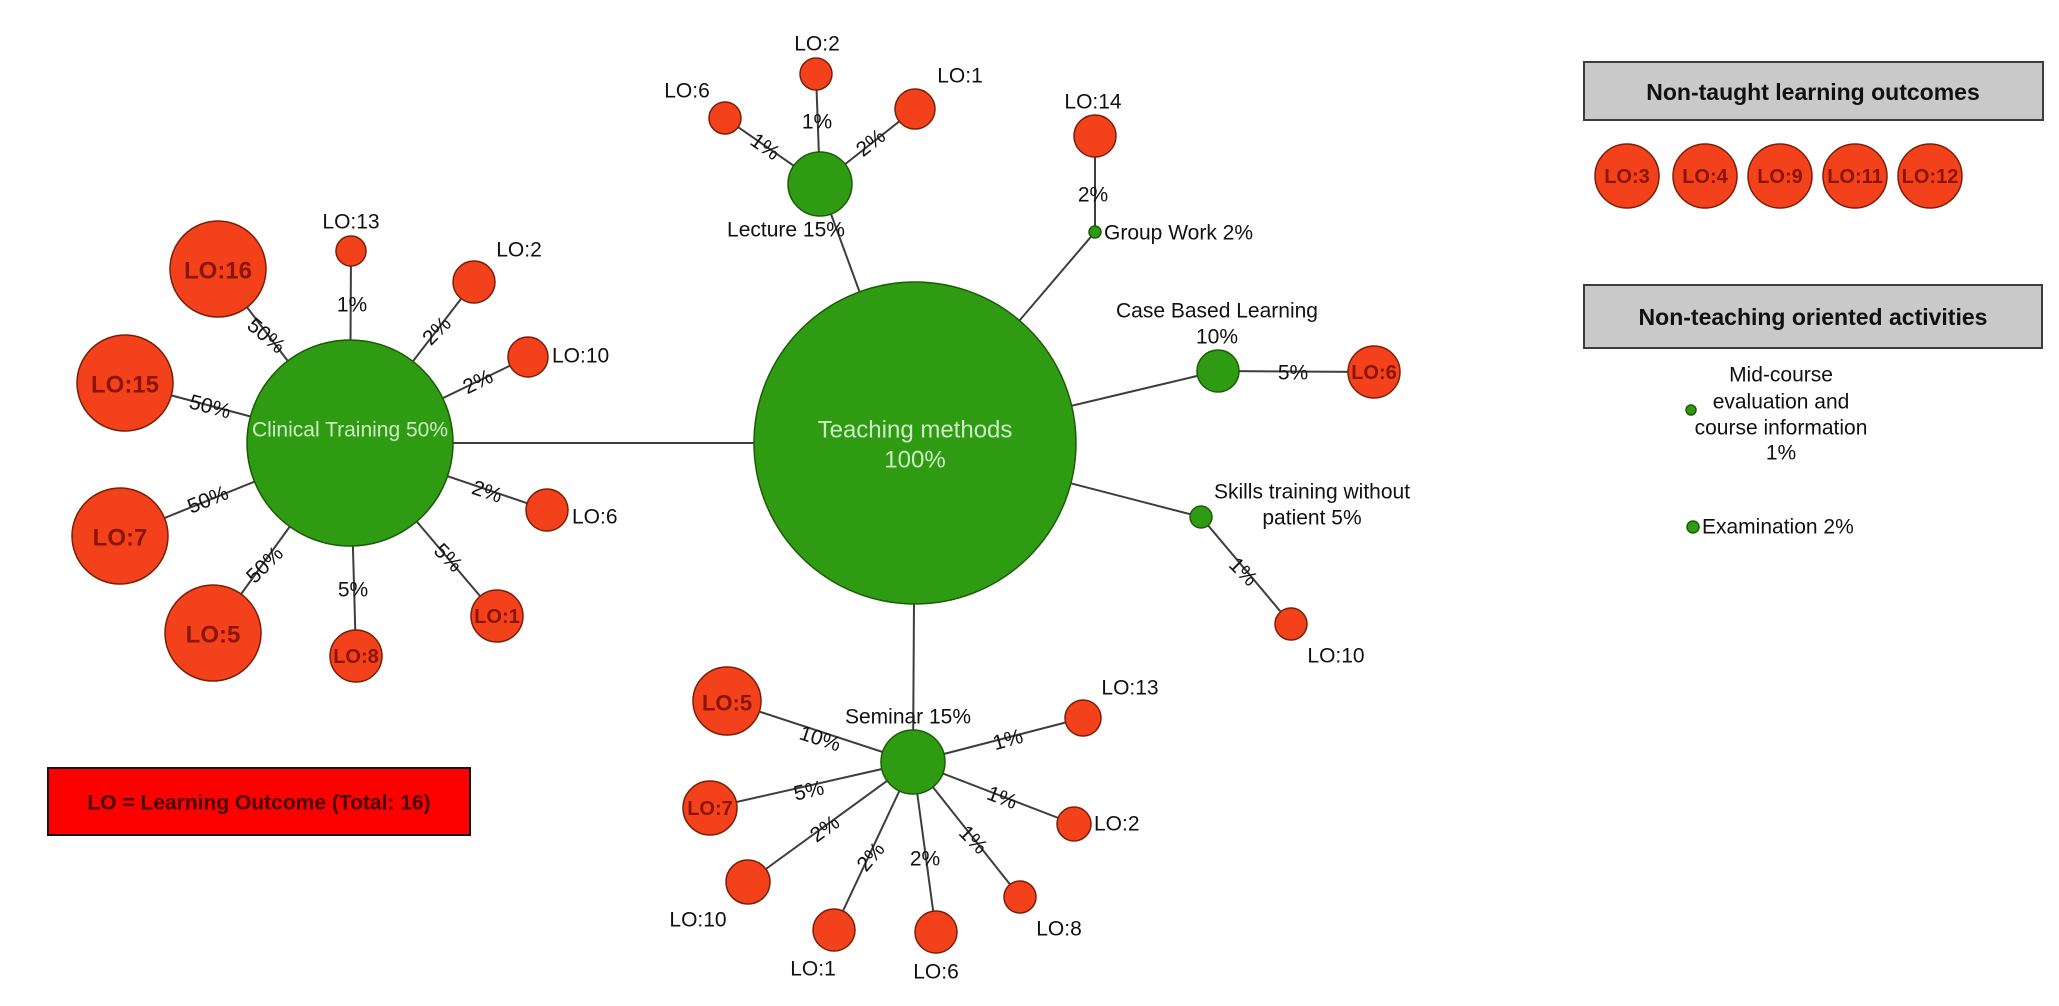  I want to click on node-lecture-lo2, so click(816, 74).